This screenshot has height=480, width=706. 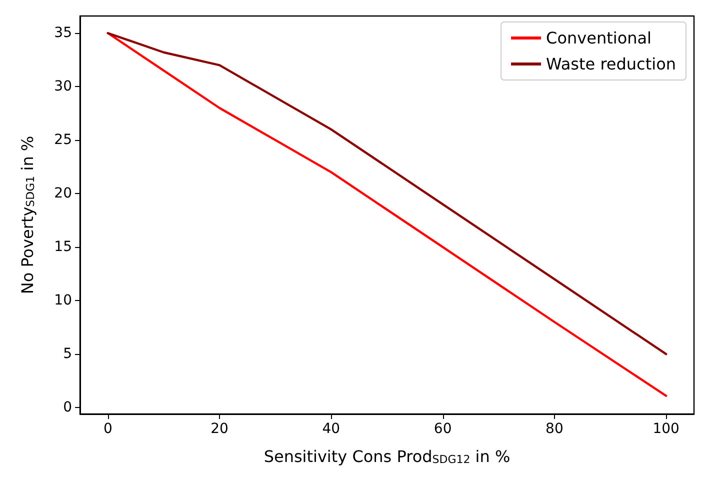 I want to click on legend-label: Waste reduction, so click(x=611, y=64).